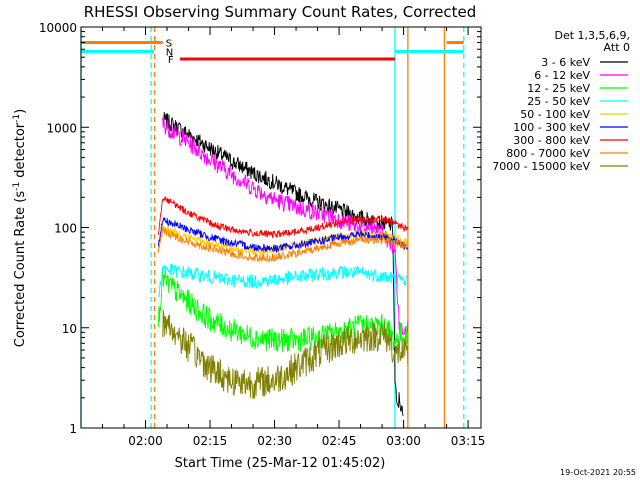 Image resolution: width=640 pixels, height=480 pixels. I want to click on x-tick-label: 02:45, so click(339, 441).